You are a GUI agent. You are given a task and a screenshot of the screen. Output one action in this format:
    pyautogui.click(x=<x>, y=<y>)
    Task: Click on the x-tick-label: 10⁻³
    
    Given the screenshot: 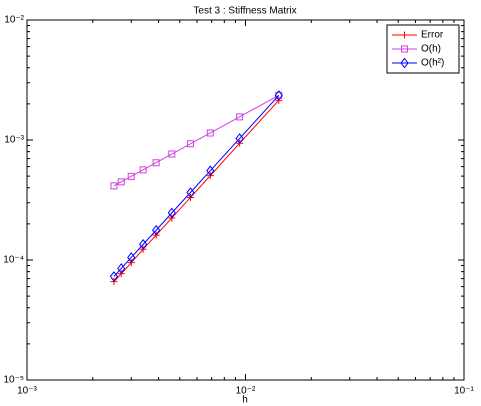 What is the action you would take?
    pyautogui.click(x=27, y=391)
    